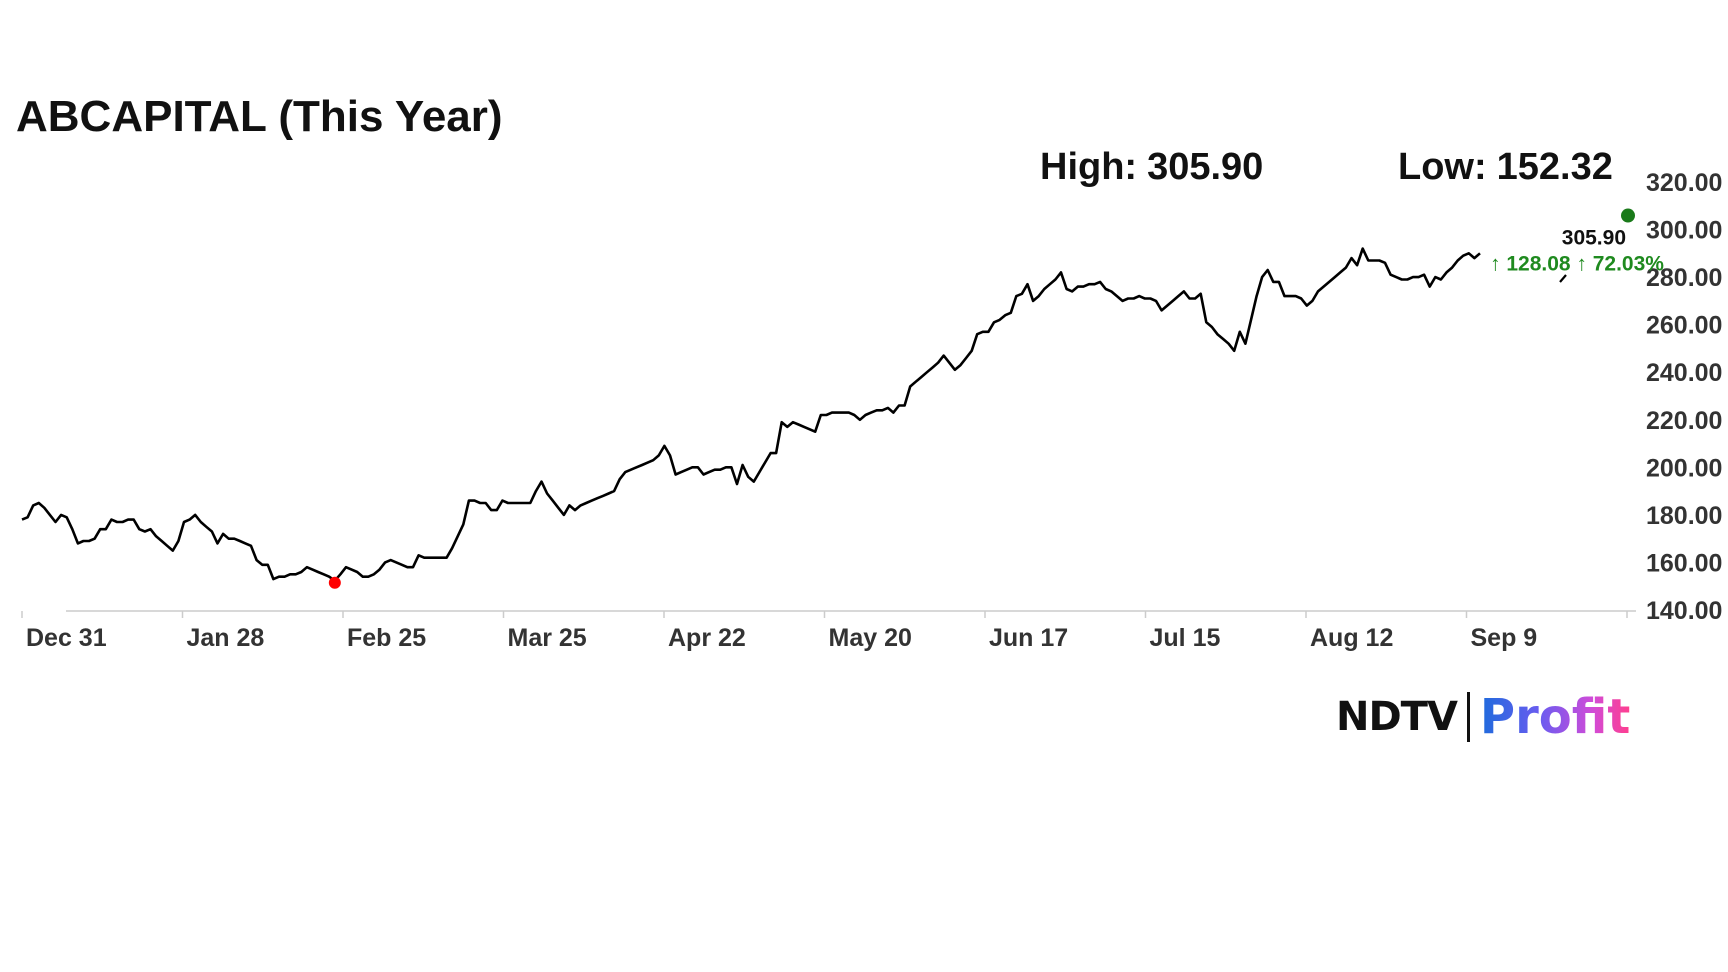  What do you see at coordinates (1684, 611) in the screenshot?
I see `y-tick-label: 140.00` at bounding box center [1684, 611].